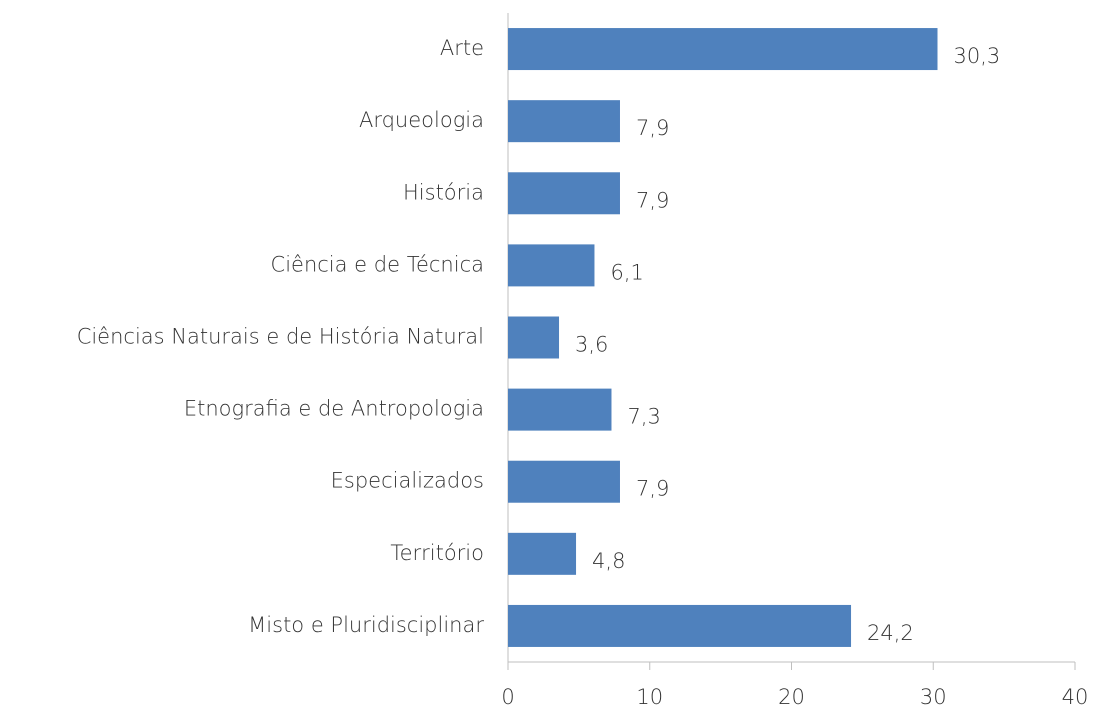 The image size is (1093, 709). What do you see at coordinates (421, 120) in the screenshot?
I see `y-tick-label: Arqueologia` at bounding box center [421, 120].